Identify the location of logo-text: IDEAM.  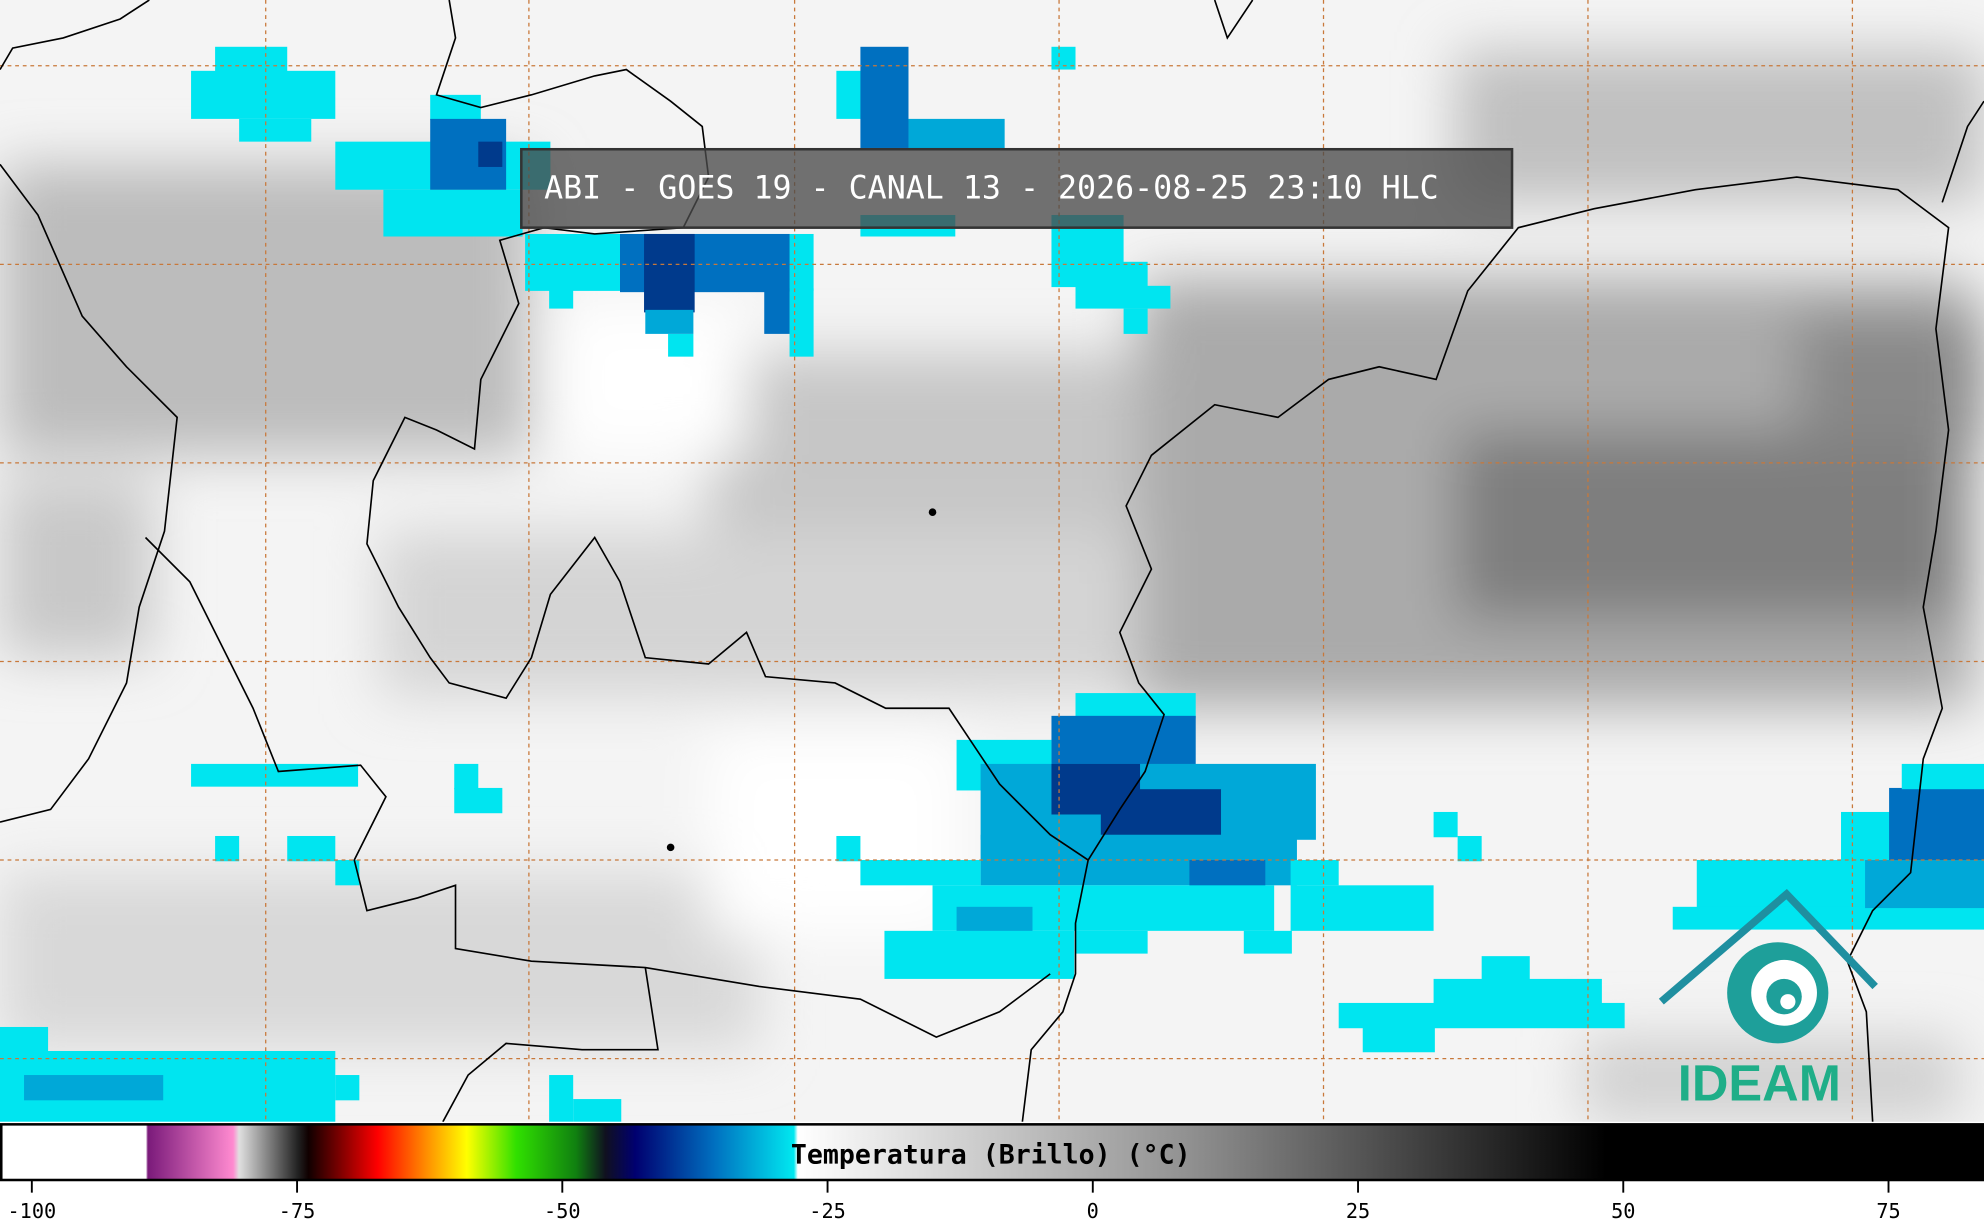
(1759, 1082).